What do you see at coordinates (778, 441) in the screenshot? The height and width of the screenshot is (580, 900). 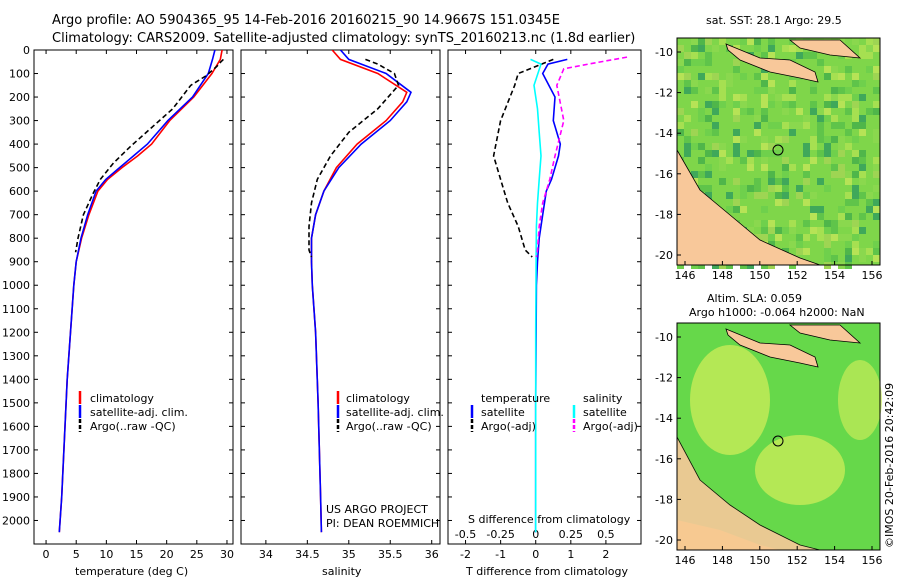 I see `argo-position-marker` at bounding box center [778, 441].